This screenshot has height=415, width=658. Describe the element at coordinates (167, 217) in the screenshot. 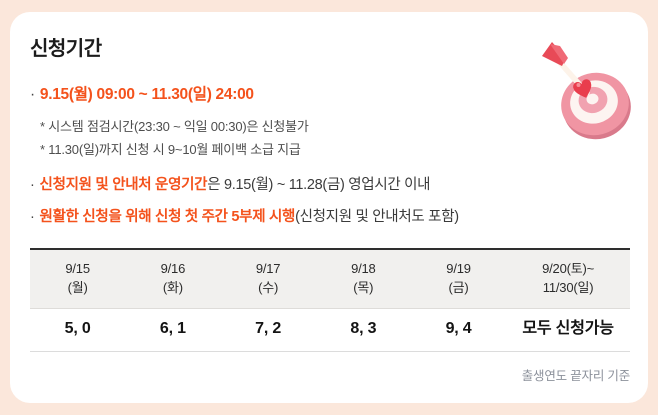

I see `five-day-rotation-highlight: 원활한 신청을 위해 신청 첫 주간 5부제 시행` at that location.